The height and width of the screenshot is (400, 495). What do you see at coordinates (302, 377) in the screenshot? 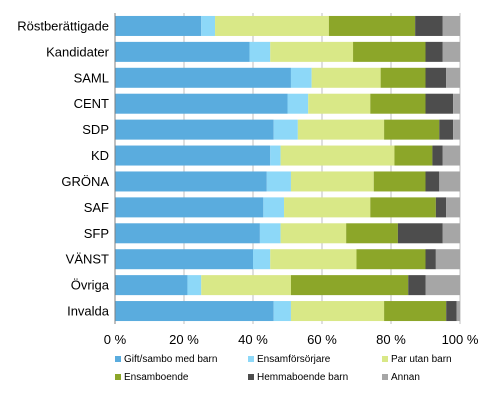
I see `legend-label: Hemmaboende barn` at bounding box center [302, 377].